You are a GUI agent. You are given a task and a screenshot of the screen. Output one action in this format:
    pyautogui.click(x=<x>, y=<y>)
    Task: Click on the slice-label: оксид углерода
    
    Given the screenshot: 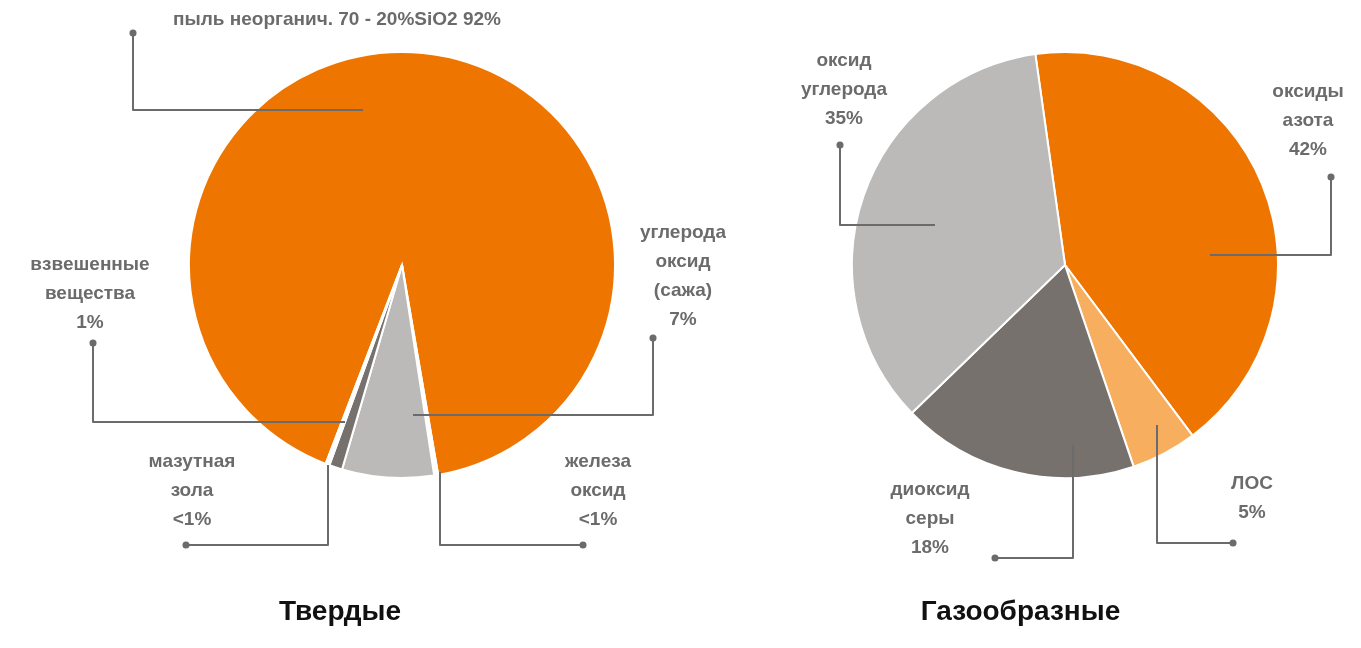 What is the action you would take?
    pyautogui.click(x=844, y=74)
    